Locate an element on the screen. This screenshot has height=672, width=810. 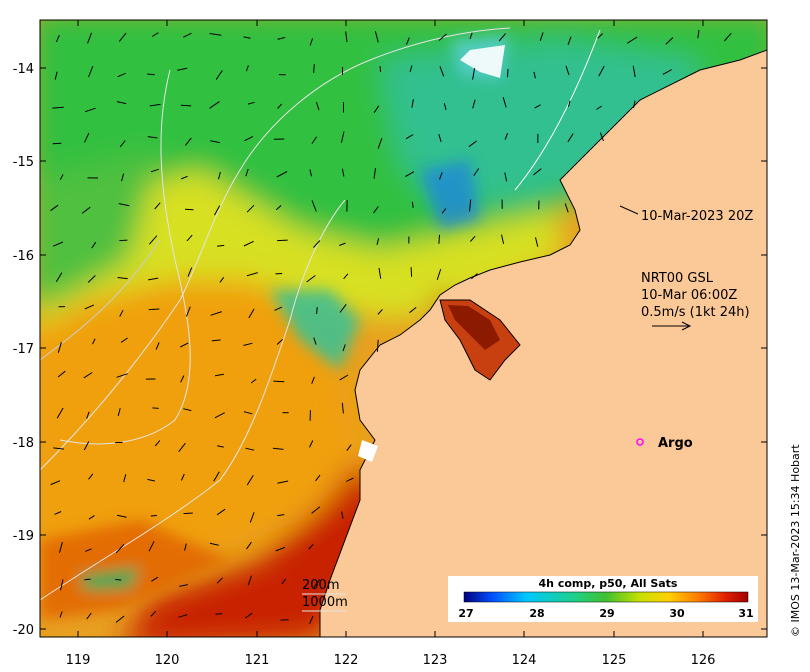
image-time-label: 10-Mar-2023 20Z is located at coordinates (697, 216).